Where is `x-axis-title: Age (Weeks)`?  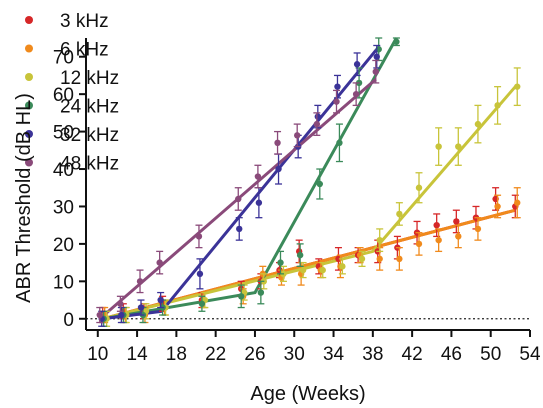 x-axis-title: Age (Weeks) is located at coordinates (307, 394).